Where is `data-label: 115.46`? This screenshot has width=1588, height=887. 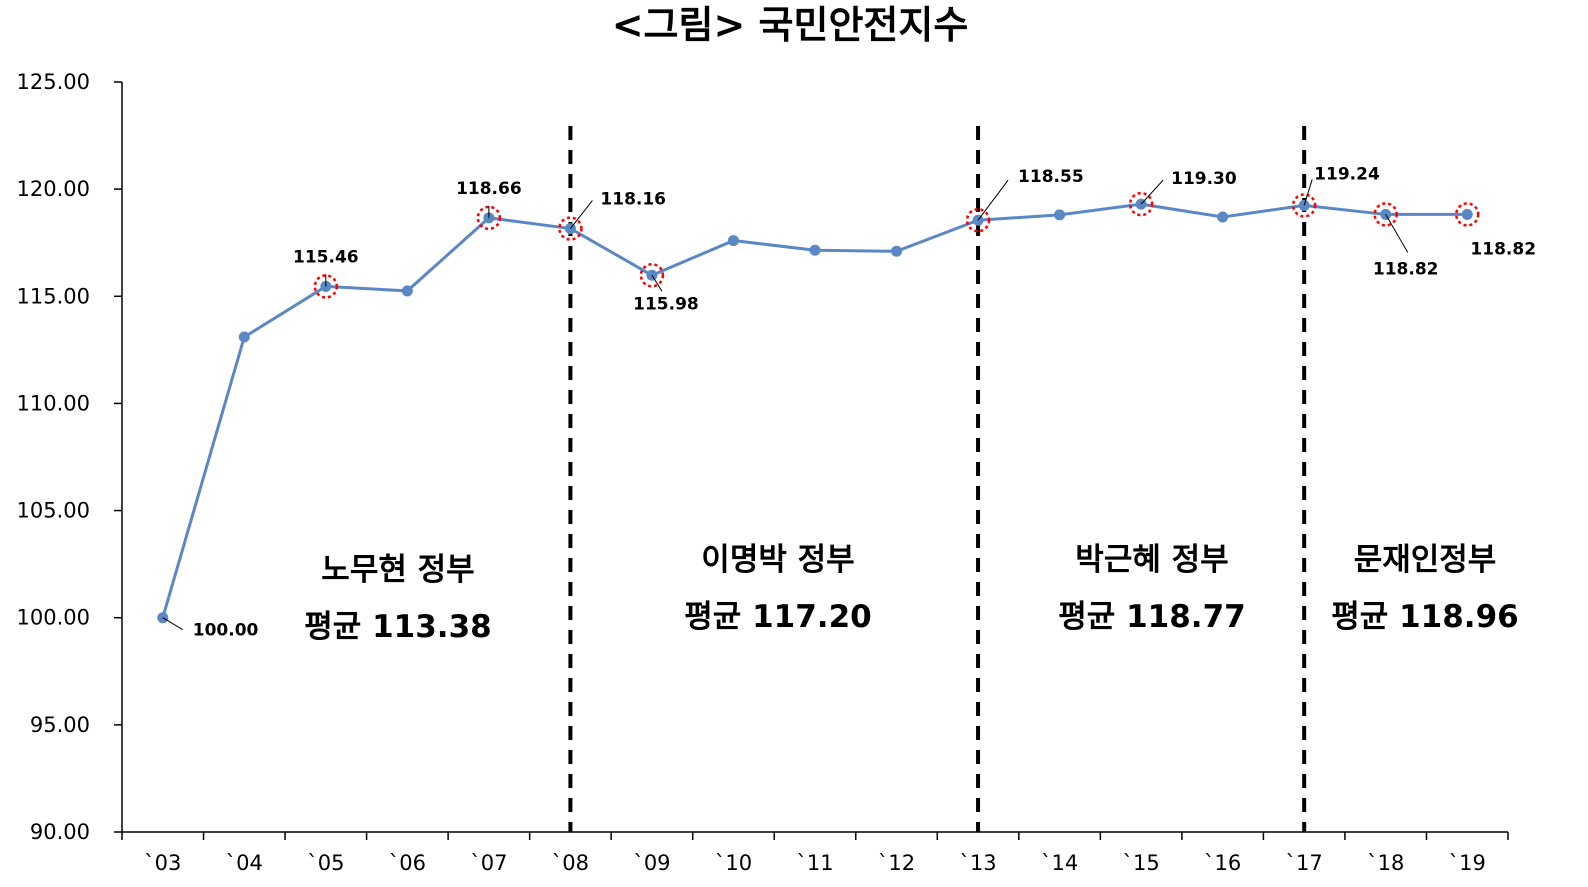 data-label: 115.46 is located at coordinates (326, 257).